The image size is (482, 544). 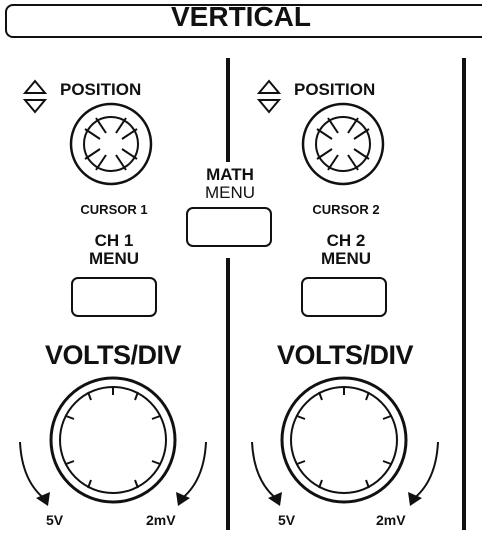 I want to click on ch1-menu-label-line1: CH 1, so click(x=114, y=240).